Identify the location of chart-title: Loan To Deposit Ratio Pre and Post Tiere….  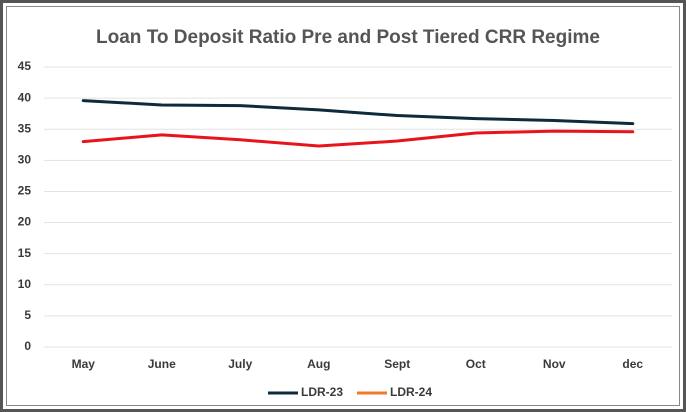
(348, 37).